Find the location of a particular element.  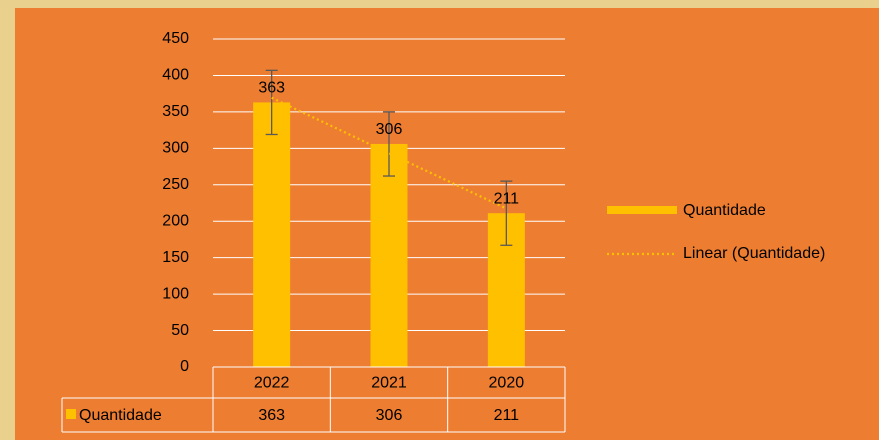

table-value: 363 is located at coordinates (271, 415).